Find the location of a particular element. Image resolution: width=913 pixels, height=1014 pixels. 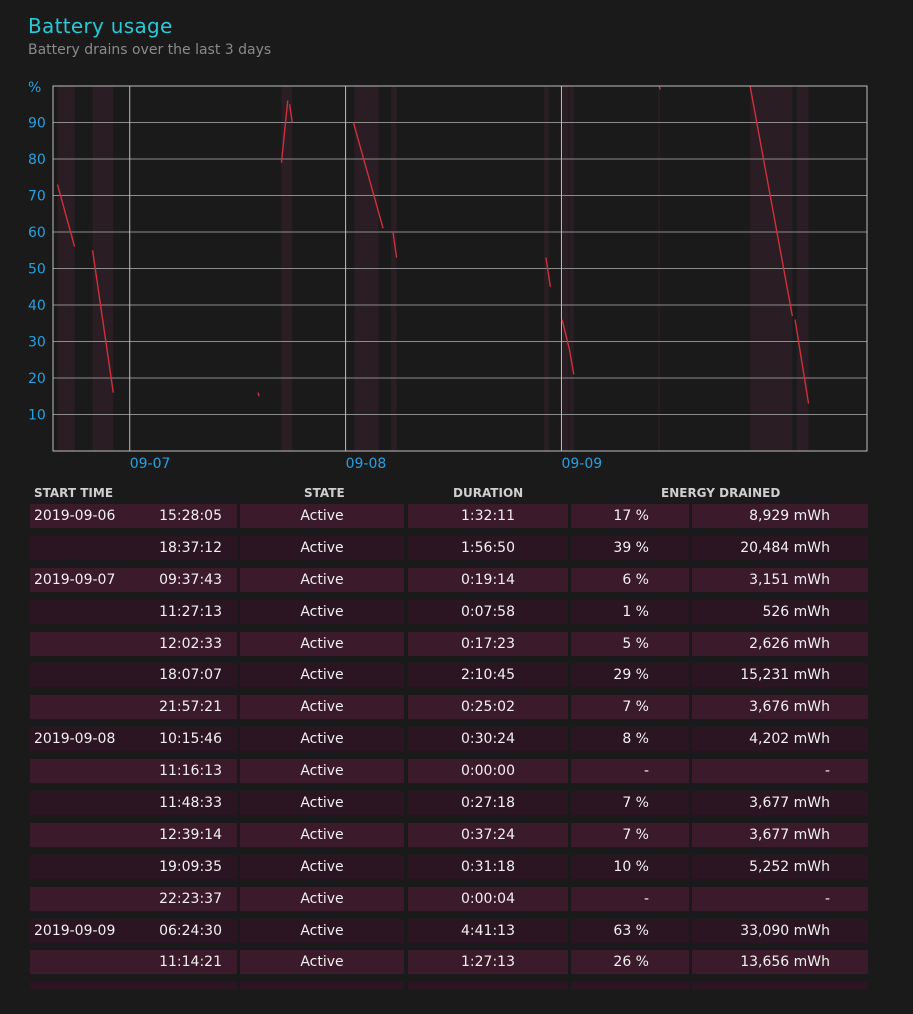

energy-drained-cell: - is located at coordinates (780, 771).